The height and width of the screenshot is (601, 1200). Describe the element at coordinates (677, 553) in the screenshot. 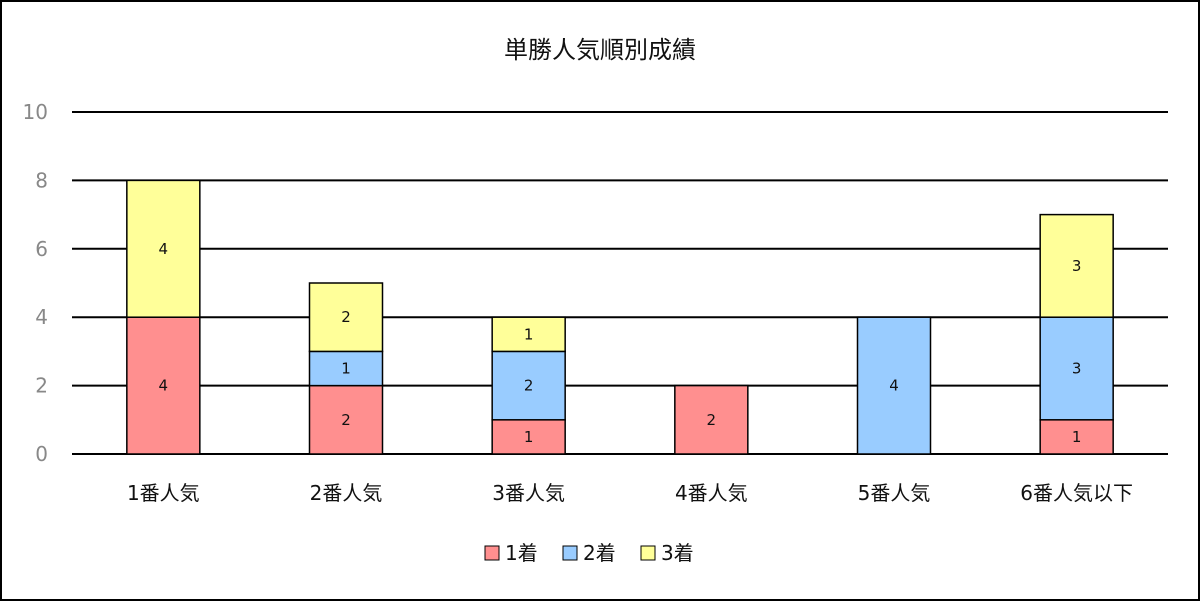

I see `legend-label: 3着` at that location.